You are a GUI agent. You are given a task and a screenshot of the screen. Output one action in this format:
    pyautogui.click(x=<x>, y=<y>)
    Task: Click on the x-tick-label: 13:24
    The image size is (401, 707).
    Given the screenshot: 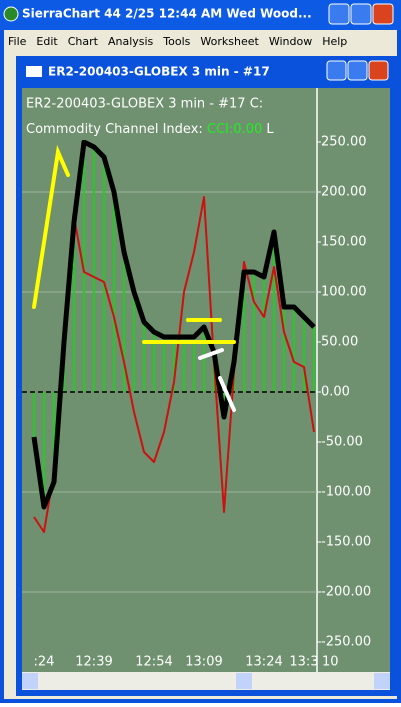 What is the action you would take?
    pyautogui.click(x=263, y=662)
    